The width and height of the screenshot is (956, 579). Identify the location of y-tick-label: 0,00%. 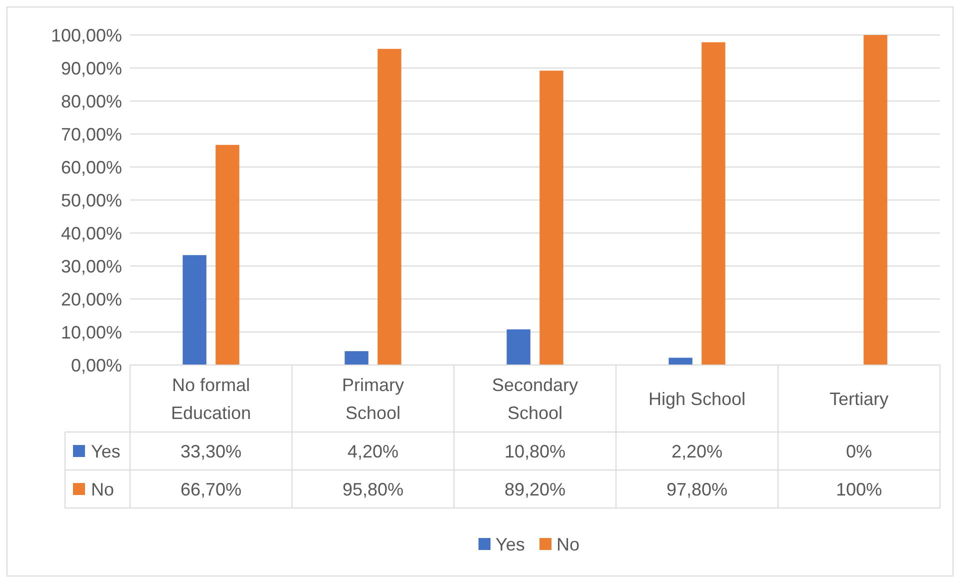
(96, 365).